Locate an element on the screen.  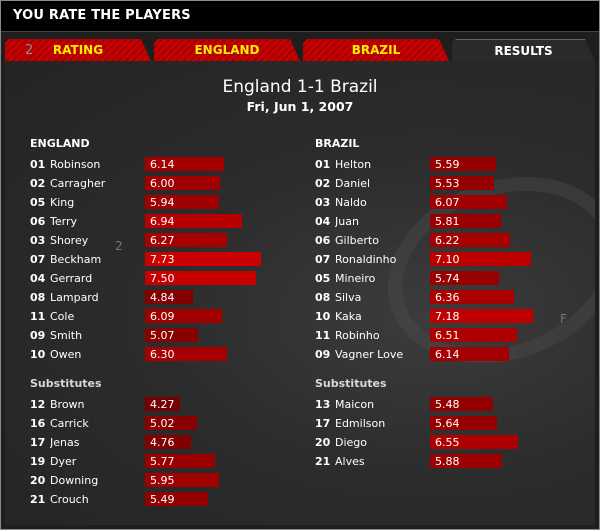
player-number: 19 is located at coordinates (38, 461).